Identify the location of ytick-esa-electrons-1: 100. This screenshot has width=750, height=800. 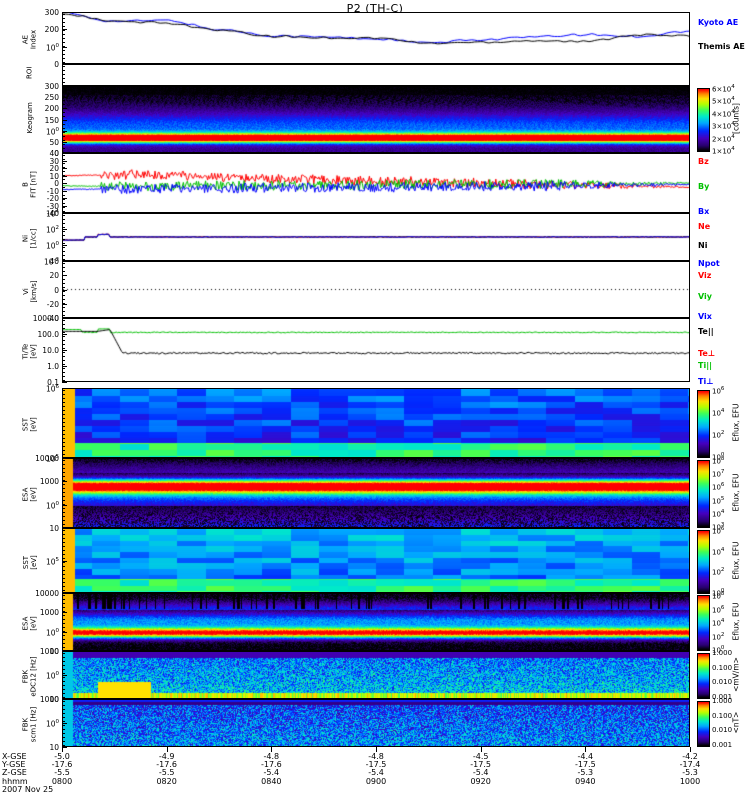
(52, 505).